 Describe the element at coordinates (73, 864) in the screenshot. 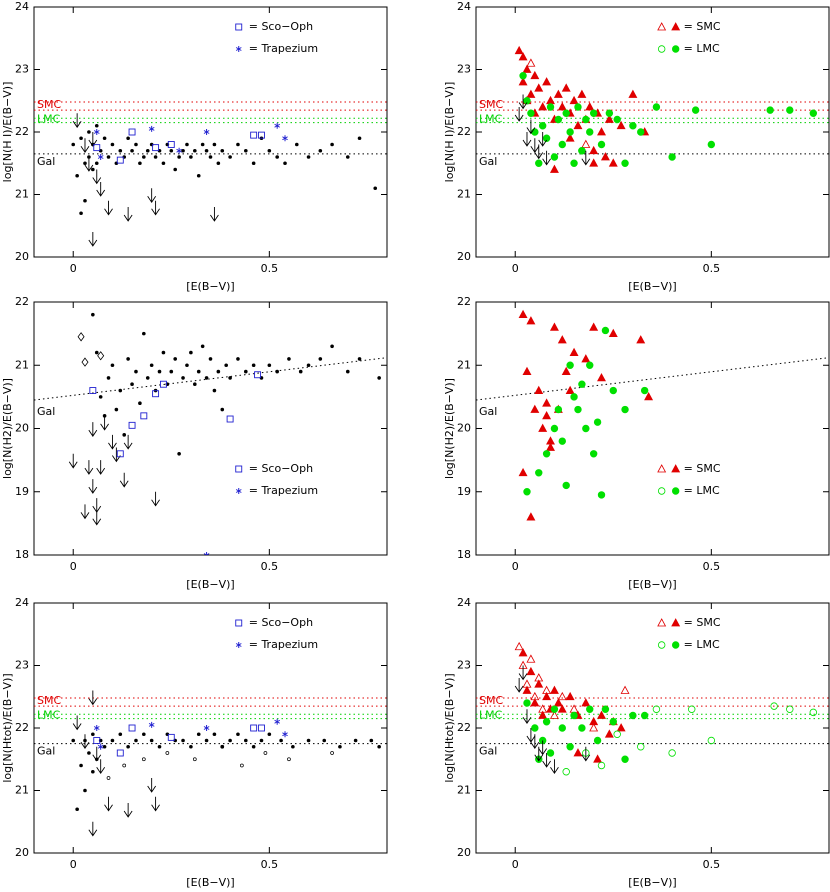

I see `x-tick-label: 0` at that location.